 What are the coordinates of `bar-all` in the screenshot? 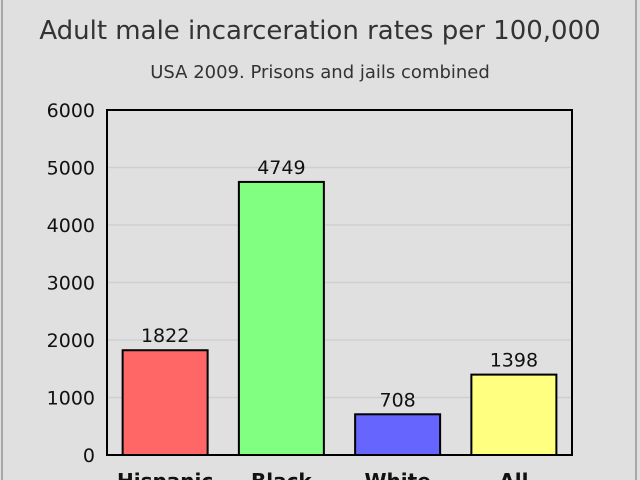 It's located at (514, 414).